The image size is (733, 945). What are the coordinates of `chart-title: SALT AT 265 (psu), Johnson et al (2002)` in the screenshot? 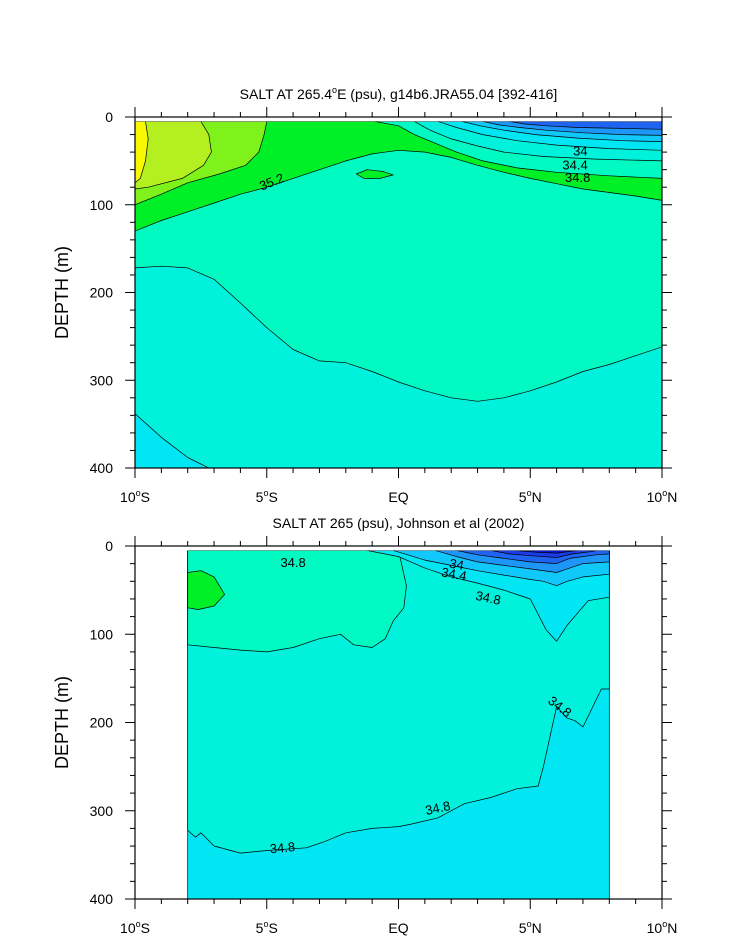 It's located at (399, 523).